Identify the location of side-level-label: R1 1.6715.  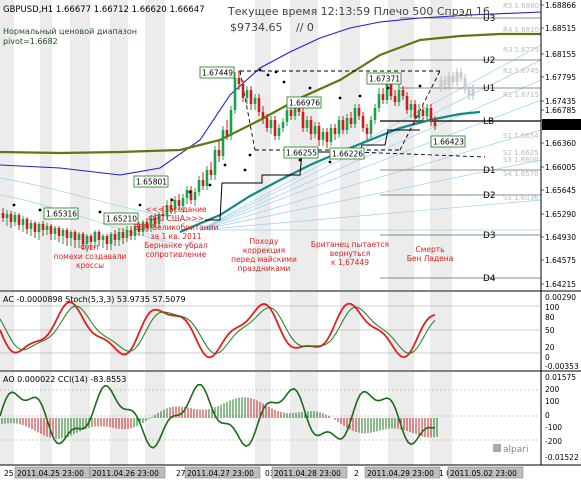
(521, 95).